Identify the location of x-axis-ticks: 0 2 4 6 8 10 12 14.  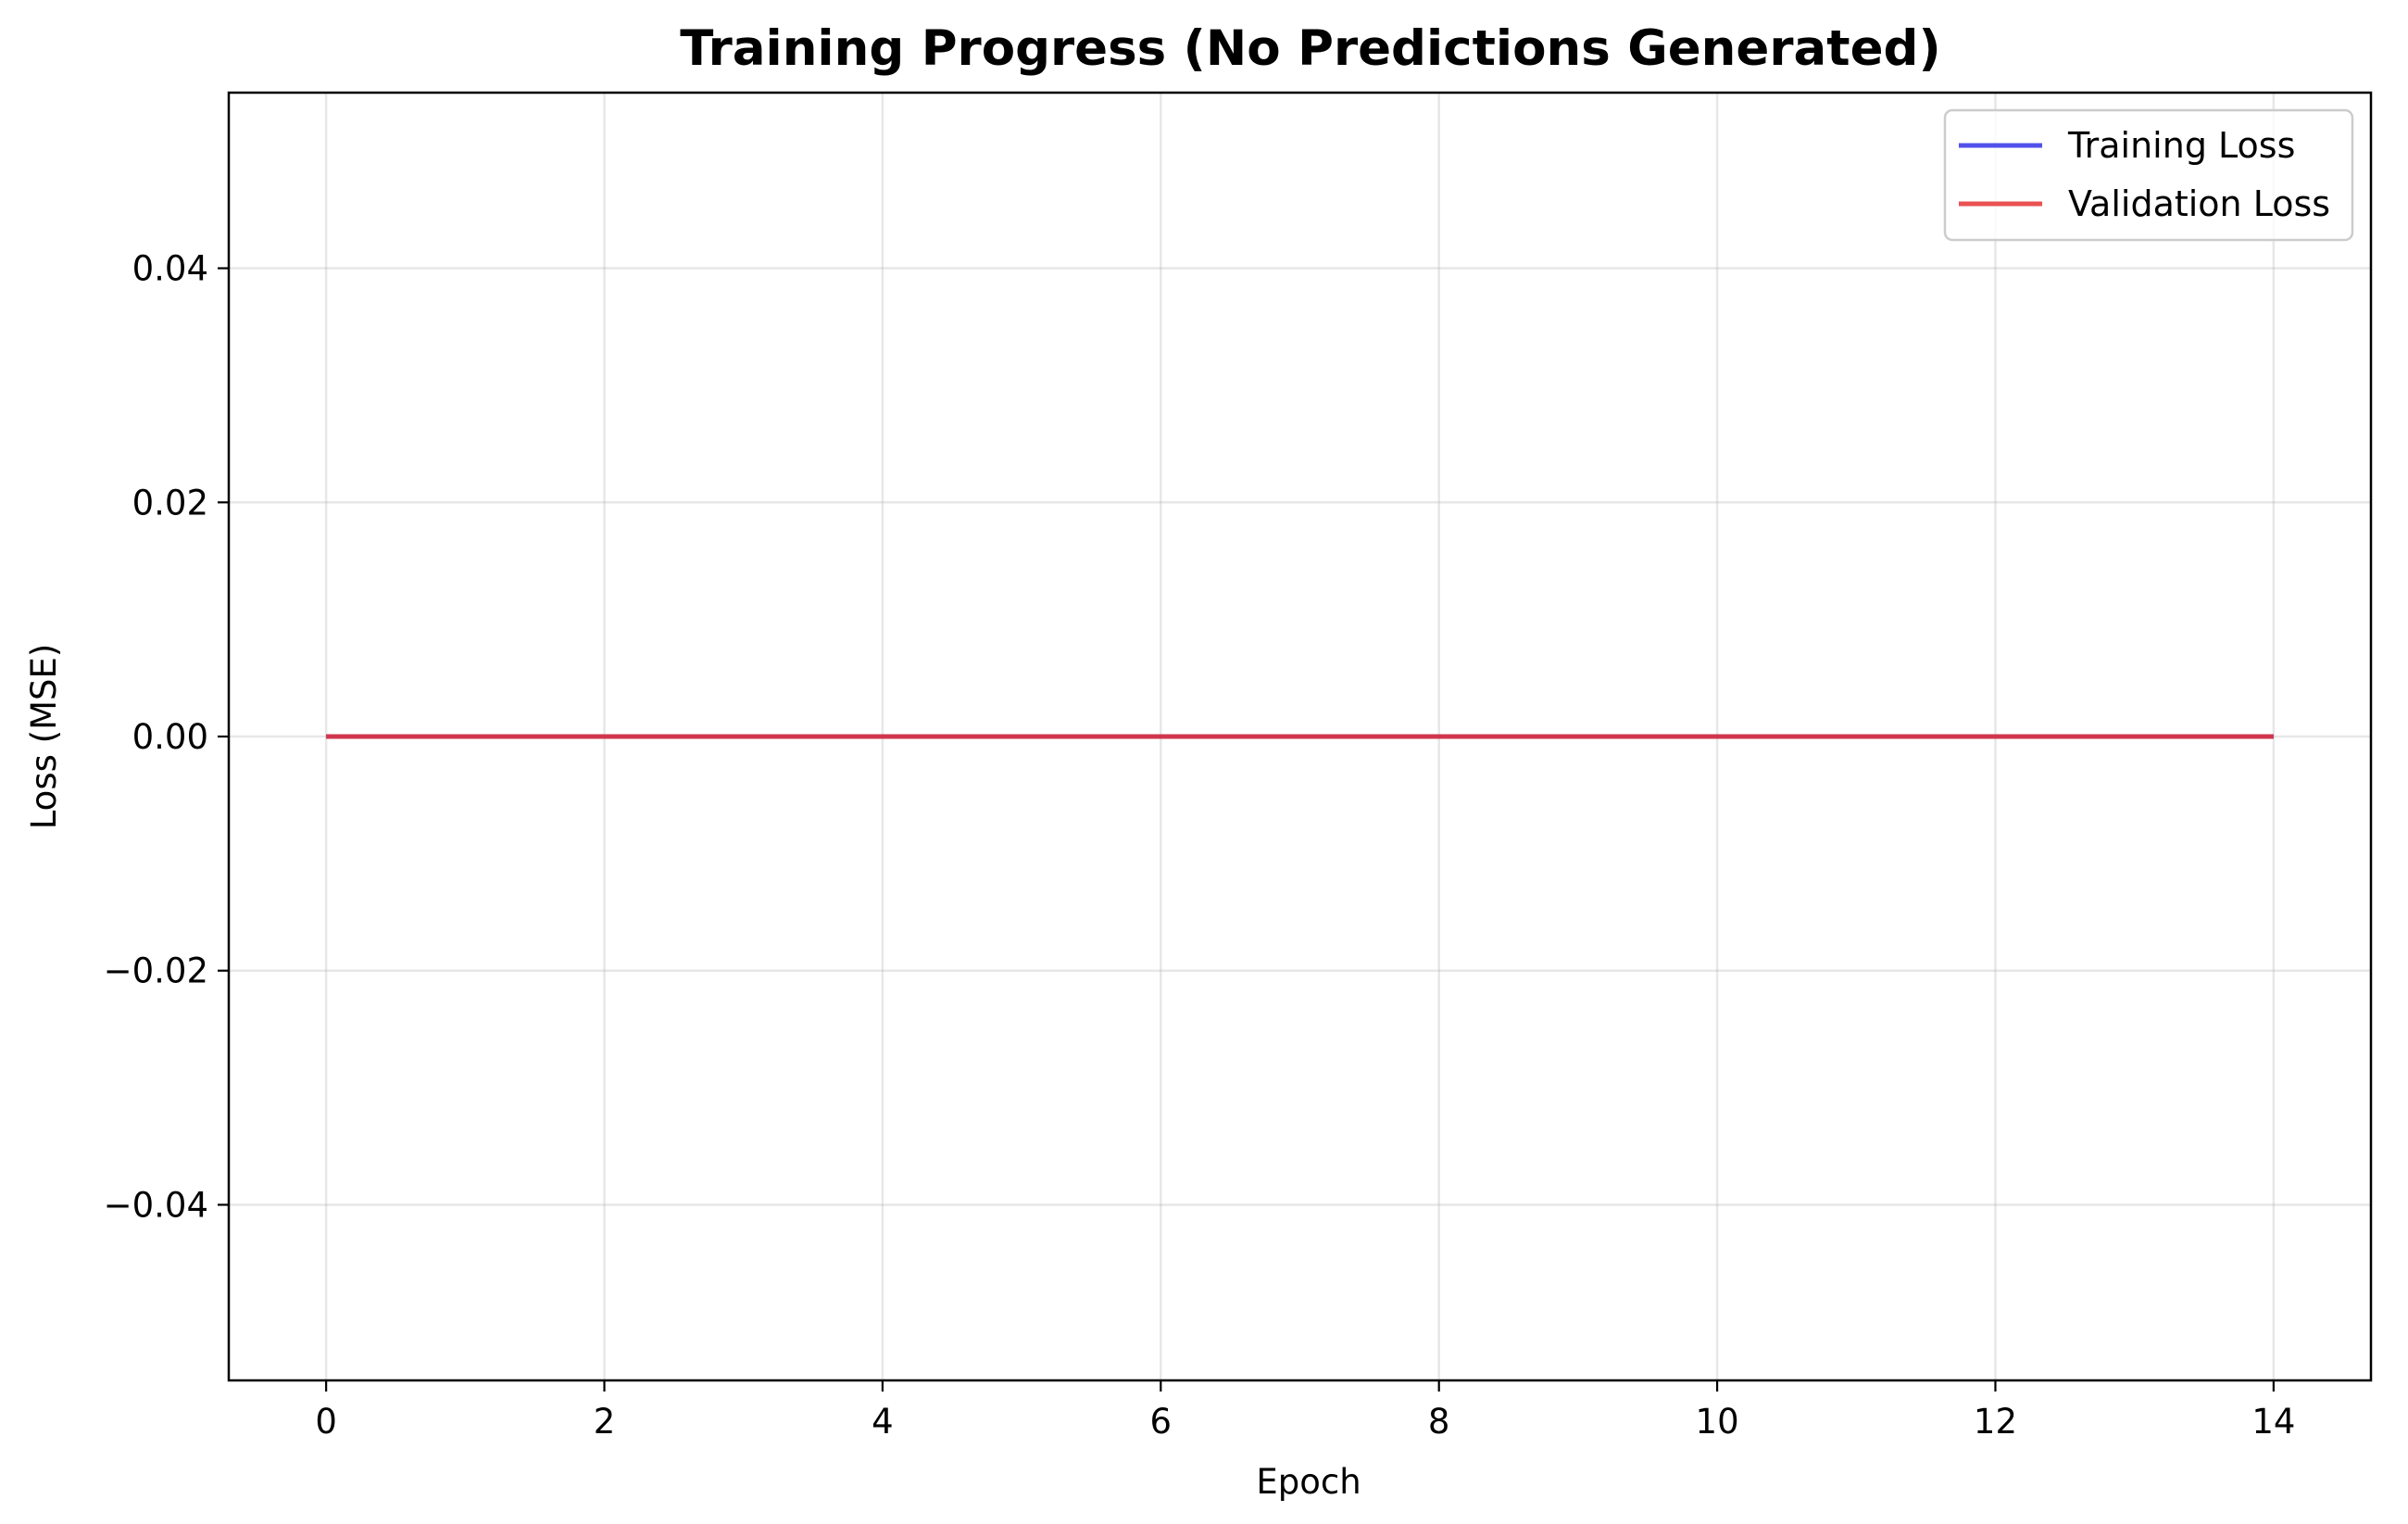
(1305, 1411).